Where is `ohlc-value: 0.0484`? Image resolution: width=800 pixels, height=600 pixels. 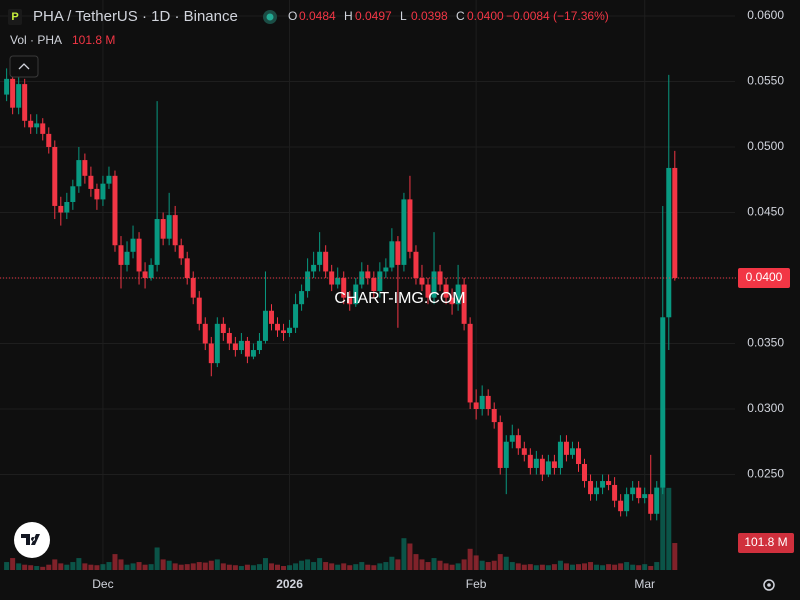 ohlc-value: 0.0484 is located at coordinates (317, 16).